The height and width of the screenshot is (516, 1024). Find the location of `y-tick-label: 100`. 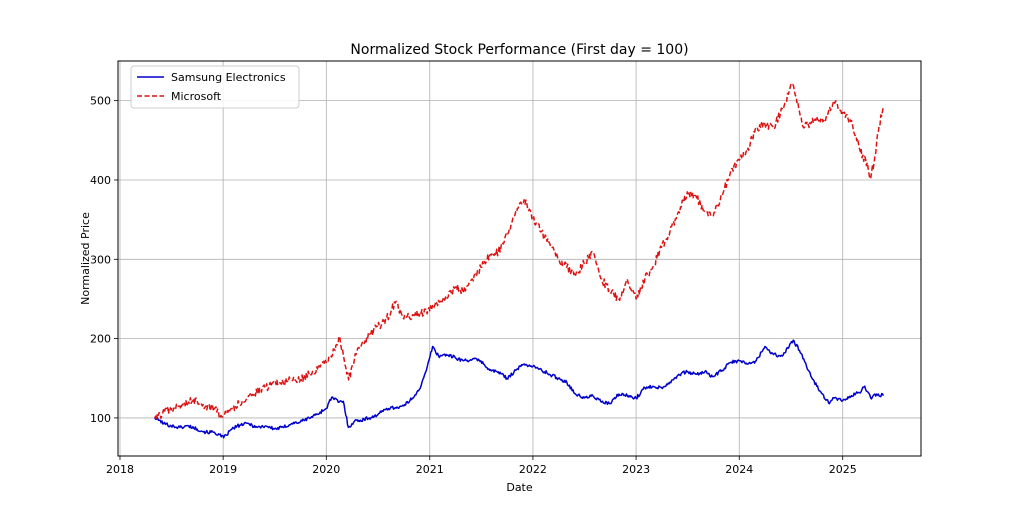

y-tick-label: 100 is located at coordinates (100, 418).